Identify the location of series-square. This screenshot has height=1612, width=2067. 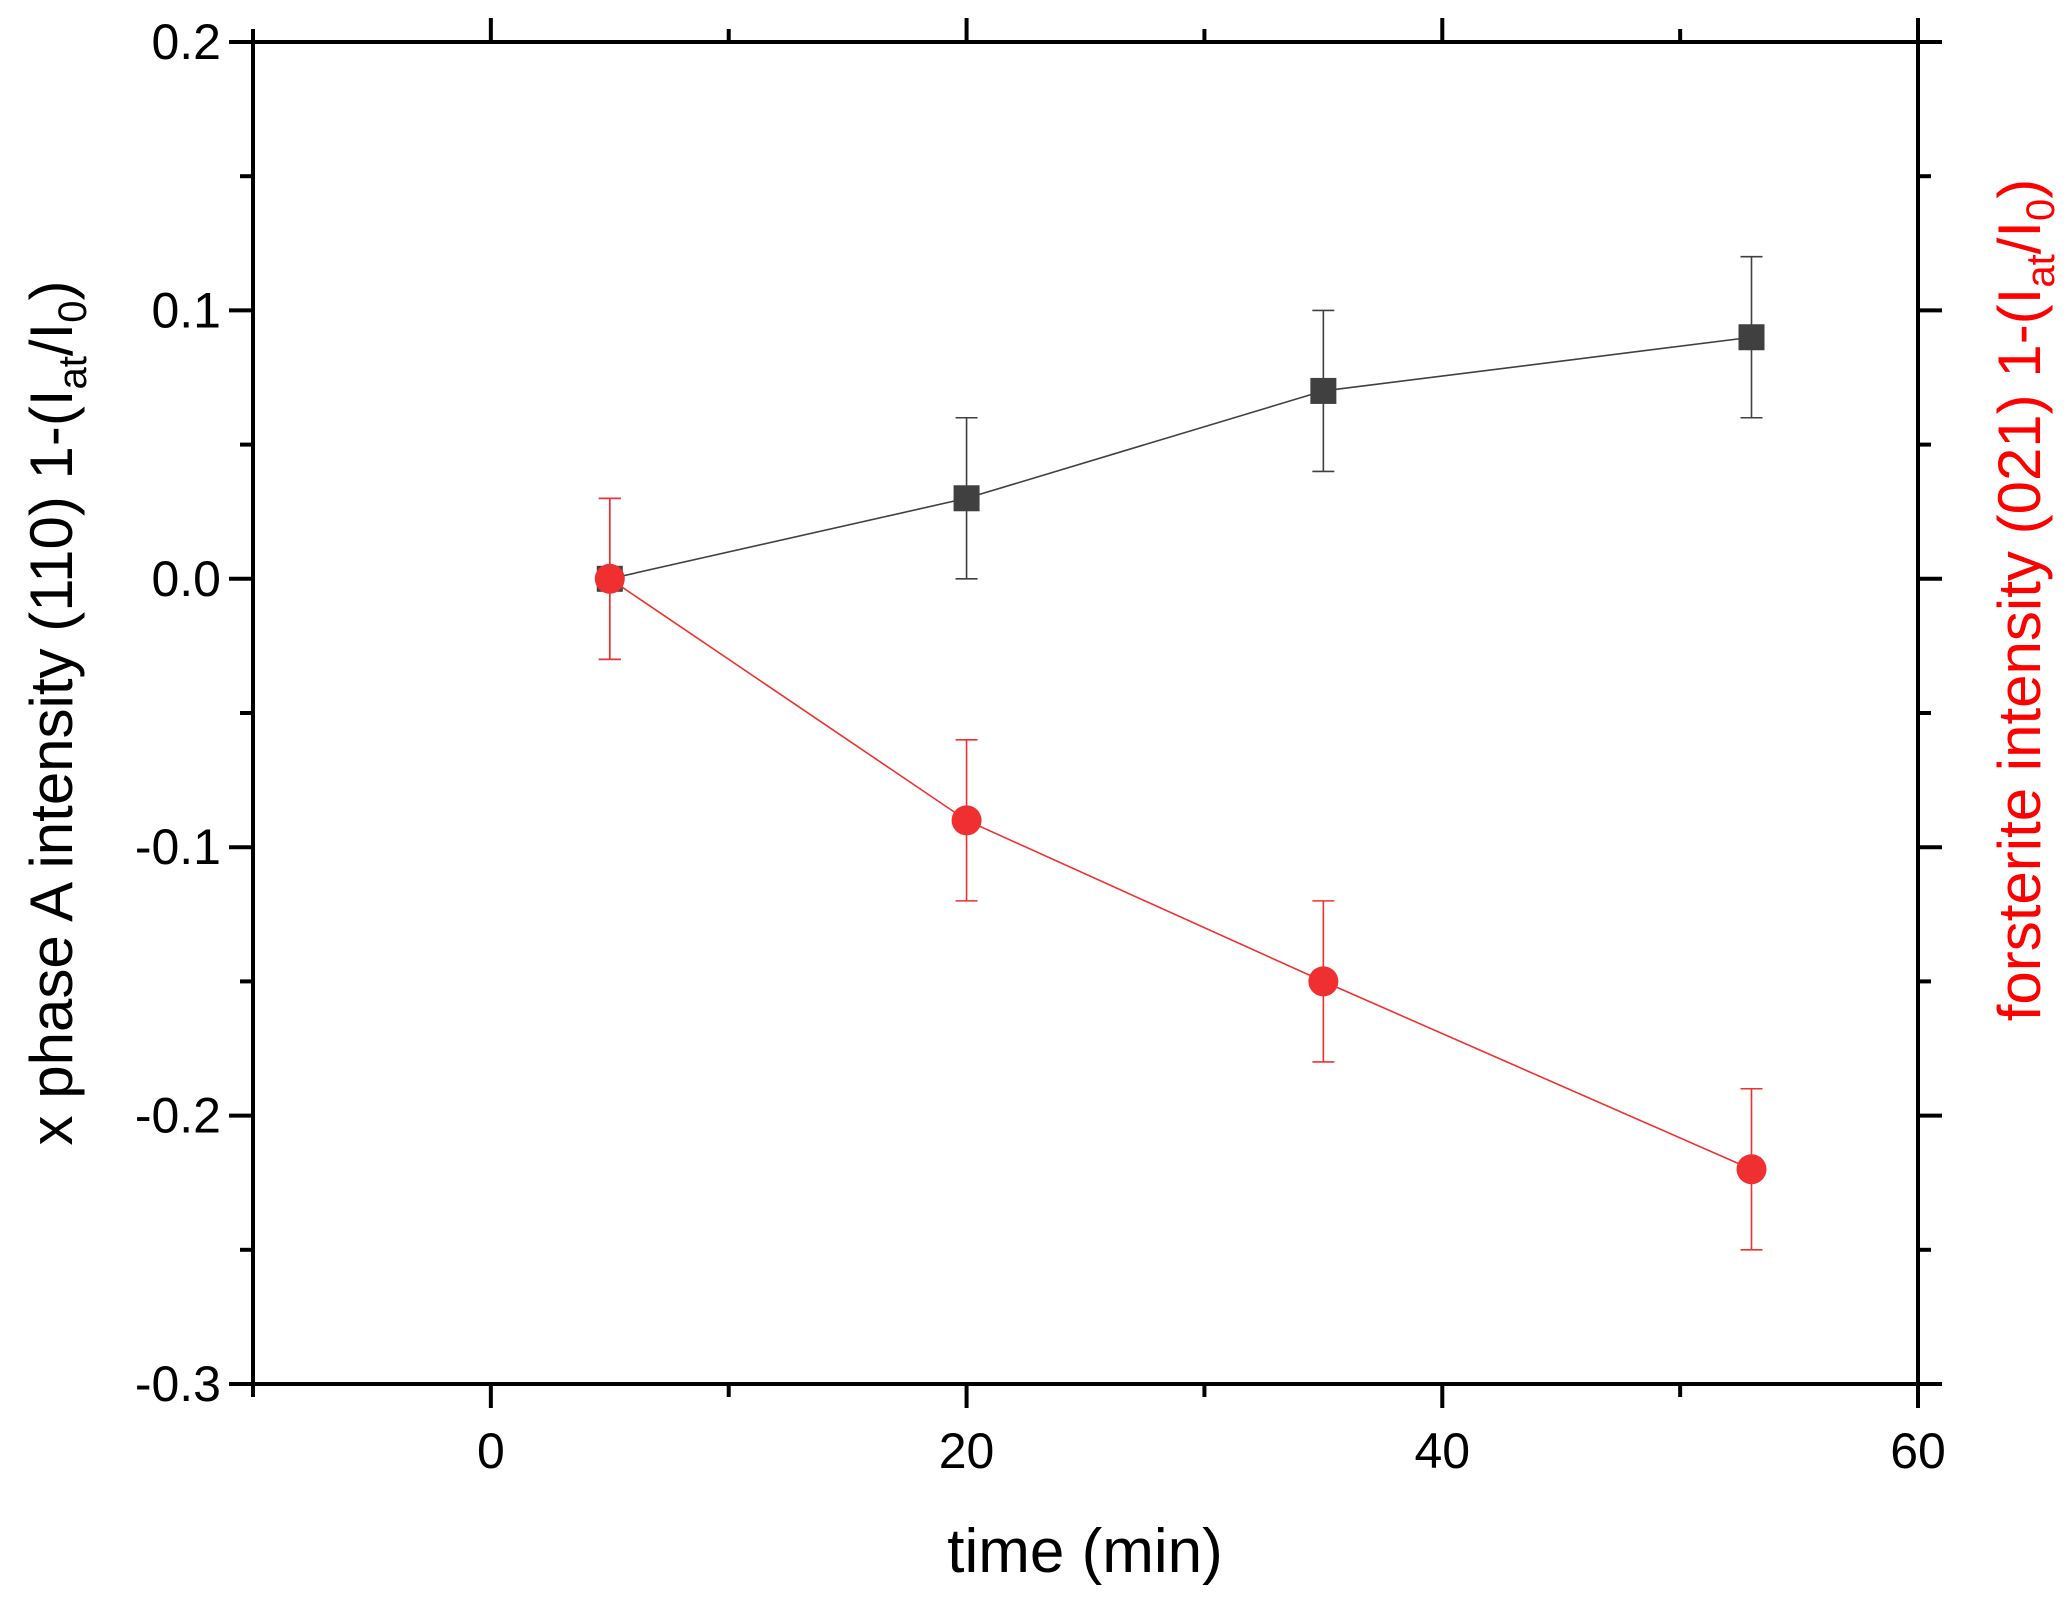
(1180, 458).